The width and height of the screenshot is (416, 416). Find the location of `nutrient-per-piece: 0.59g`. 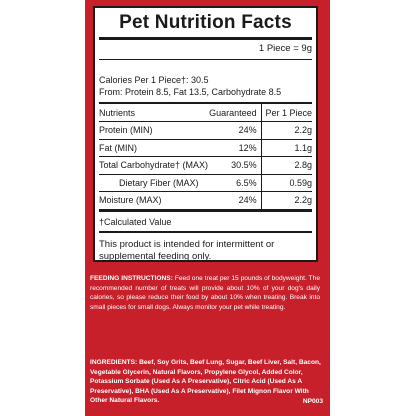

nutrient-per-piece: 0.59g is located at coordinates (286, 183).